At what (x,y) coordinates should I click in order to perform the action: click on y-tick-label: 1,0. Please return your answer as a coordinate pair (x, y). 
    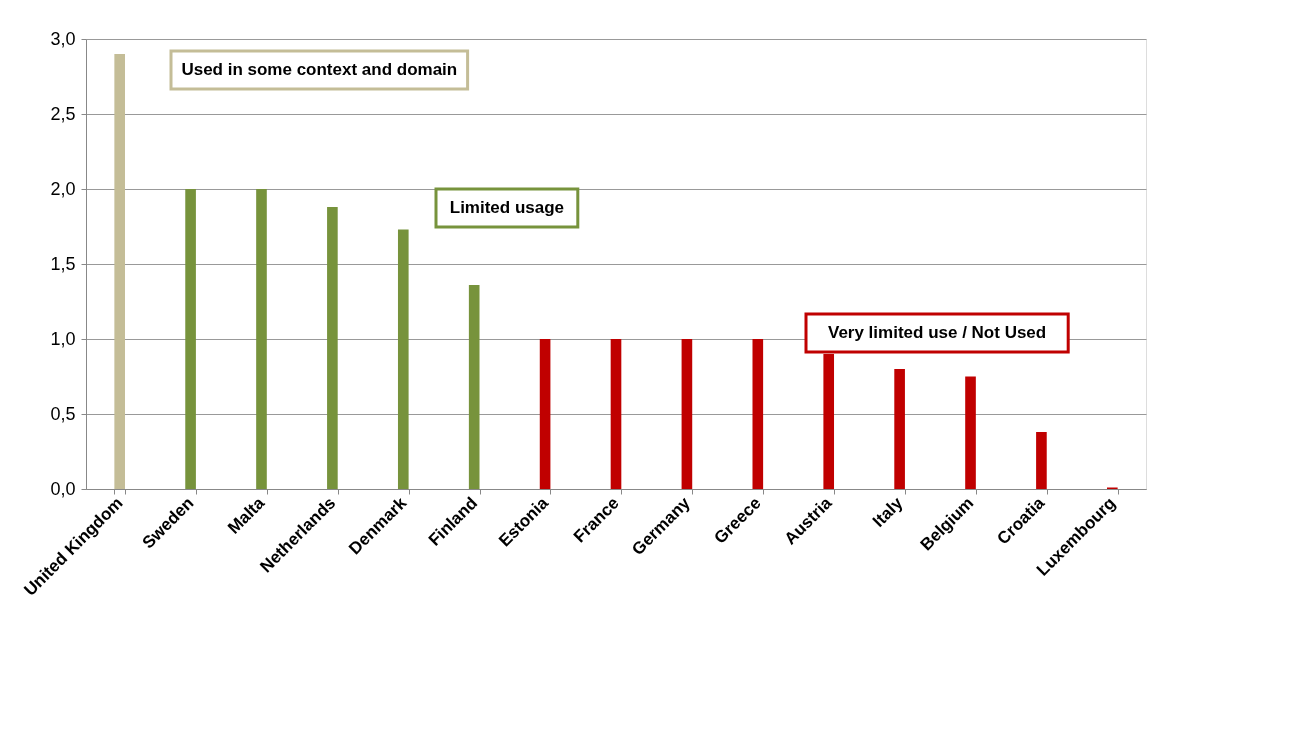
    Looking at the image, I should click on (63, 338).